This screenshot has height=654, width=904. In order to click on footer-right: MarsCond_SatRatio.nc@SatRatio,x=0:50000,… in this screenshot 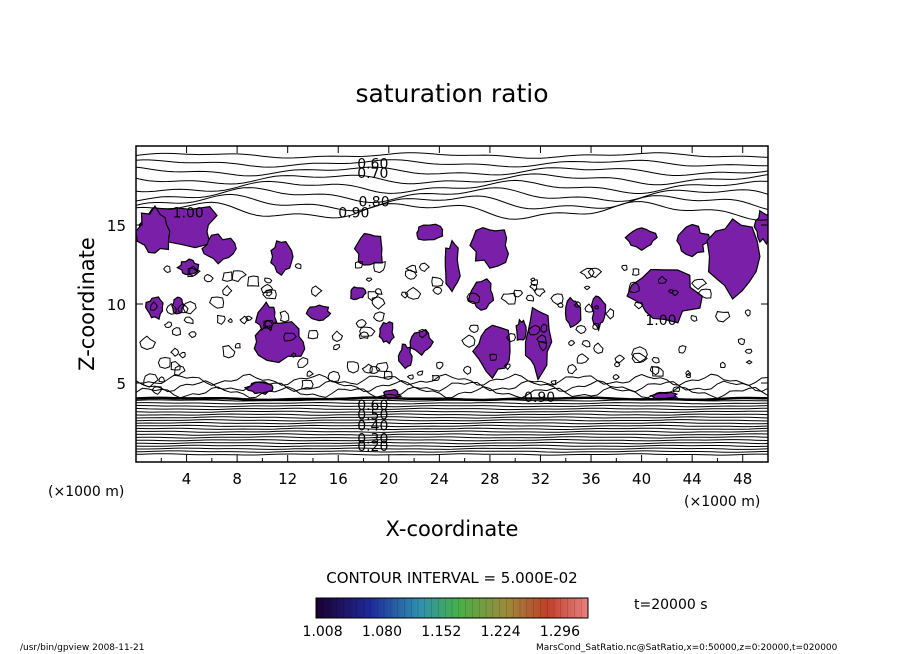, I will do `click(687, 648)`.